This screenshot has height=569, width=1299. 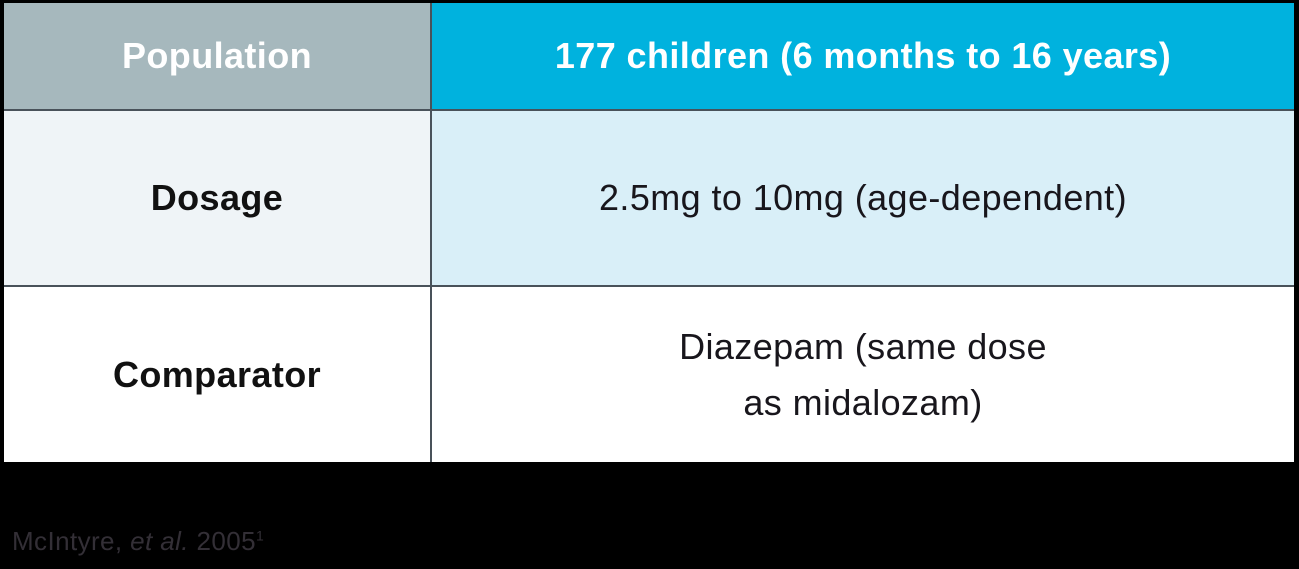 I want to click on table-row-comparator-label: Comparator, so click(x=217, y=374).